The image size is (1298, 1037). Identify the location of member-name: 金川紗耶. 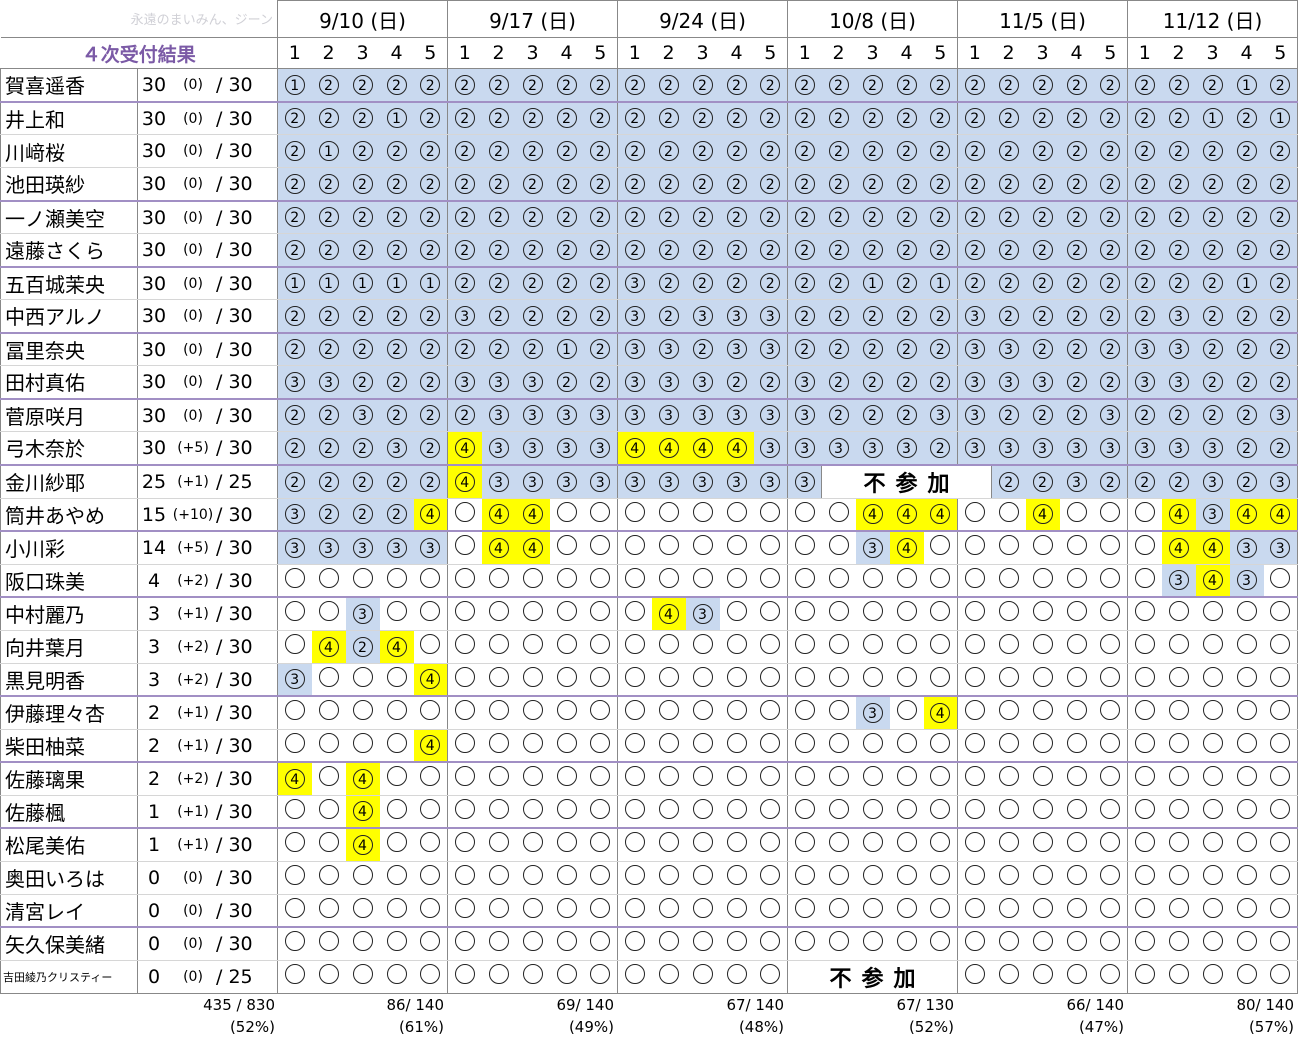
(69, 481).